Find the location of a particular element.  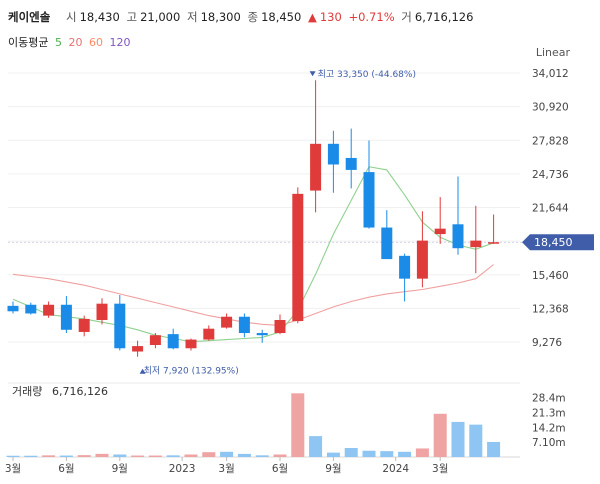

x-axis-label: 3월 is located at coordinates (226, 469).